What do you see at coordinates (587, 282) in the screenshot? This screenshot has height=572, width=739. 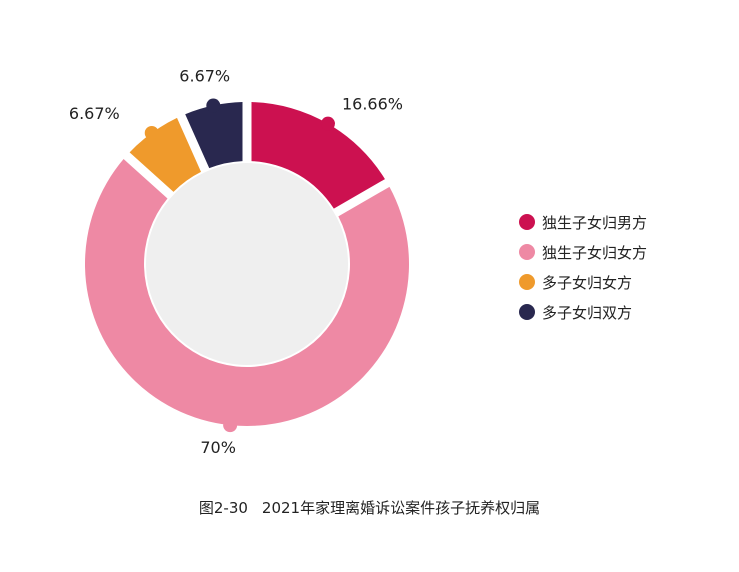 I see `legend-label: 多子女归女方` at bounding box center [587, 282].